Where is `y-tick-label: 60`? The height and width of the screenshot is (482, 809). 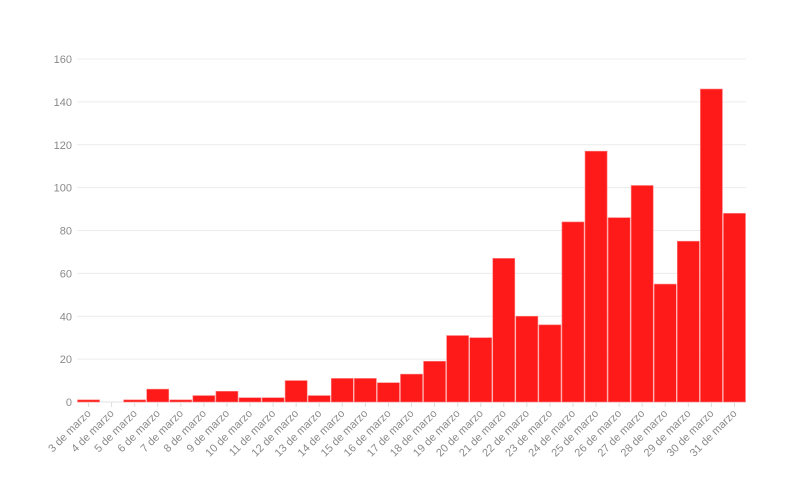
y-tick-label: 60 is located at coordinates (66, 274).